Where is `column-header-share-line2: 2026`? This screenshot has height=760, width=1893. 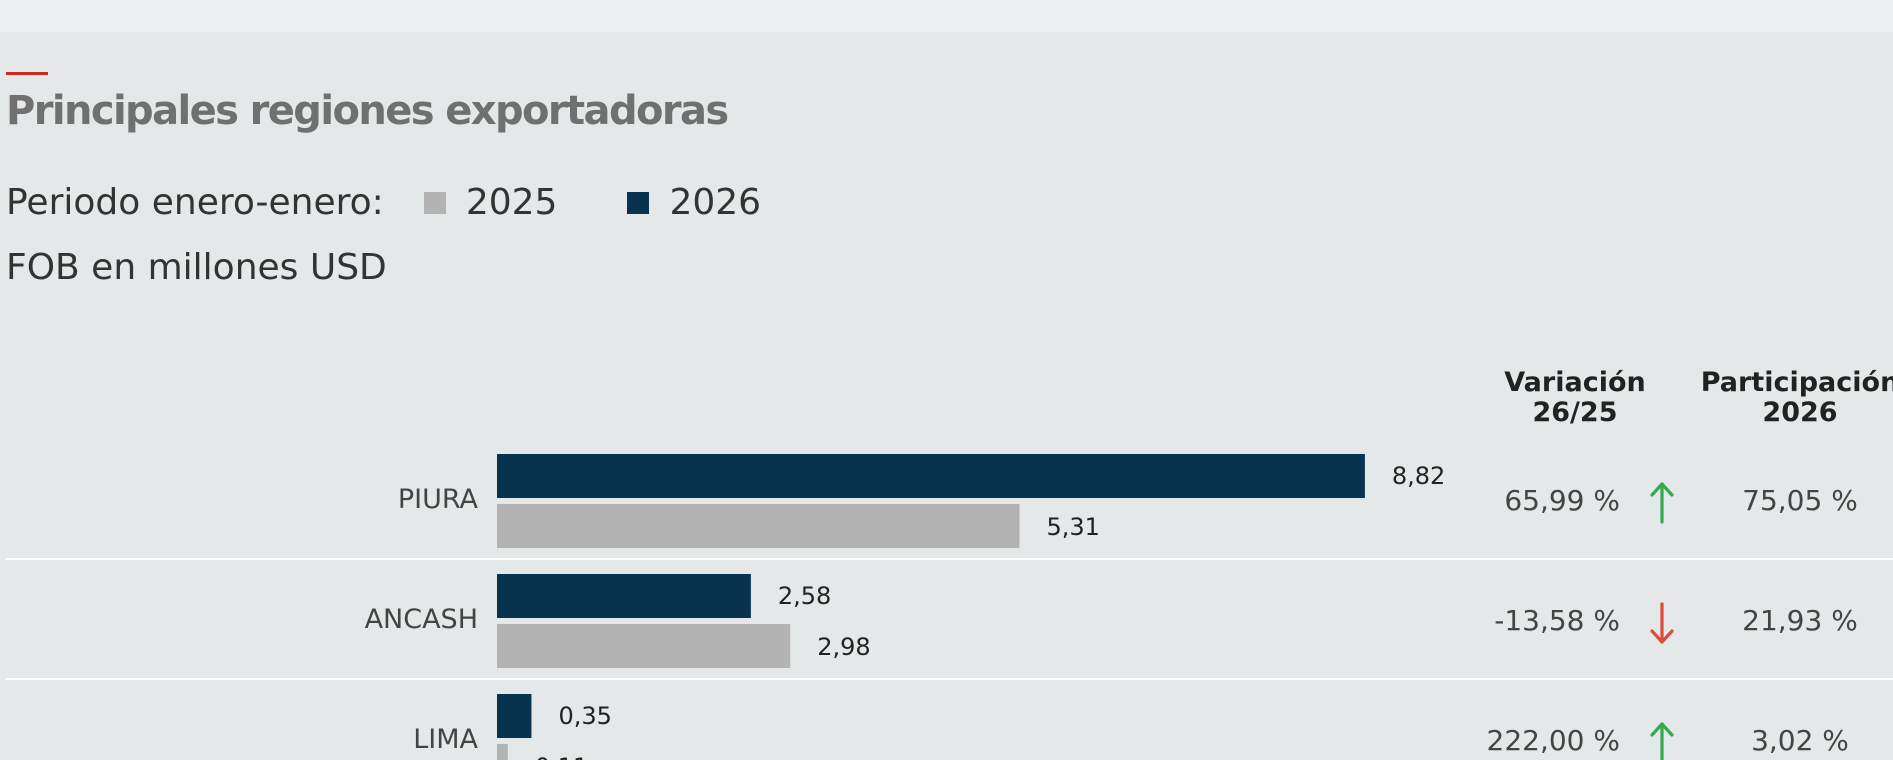
column-header-share-line2: 2026 is located at coordinates (1800, 412).